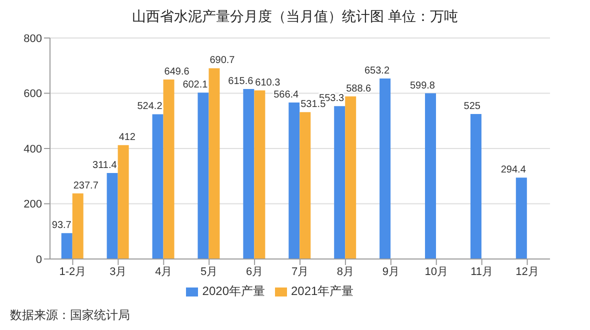 This screenshot has width=590, height=330. What do you see at coordinates (423, 86) in the screenshot?
I see `data-label: 599.8` at bounding box center [423, 86].